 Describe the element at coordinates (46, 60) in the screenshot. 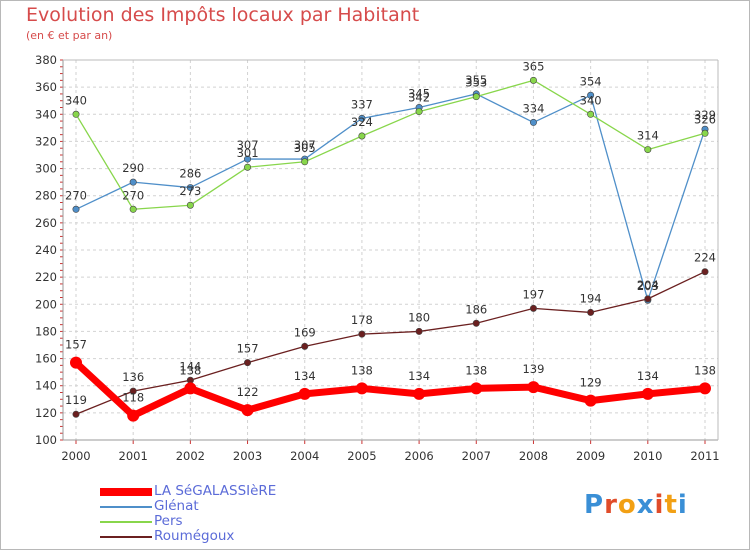

I see `y-tick-label: 380` at that location.